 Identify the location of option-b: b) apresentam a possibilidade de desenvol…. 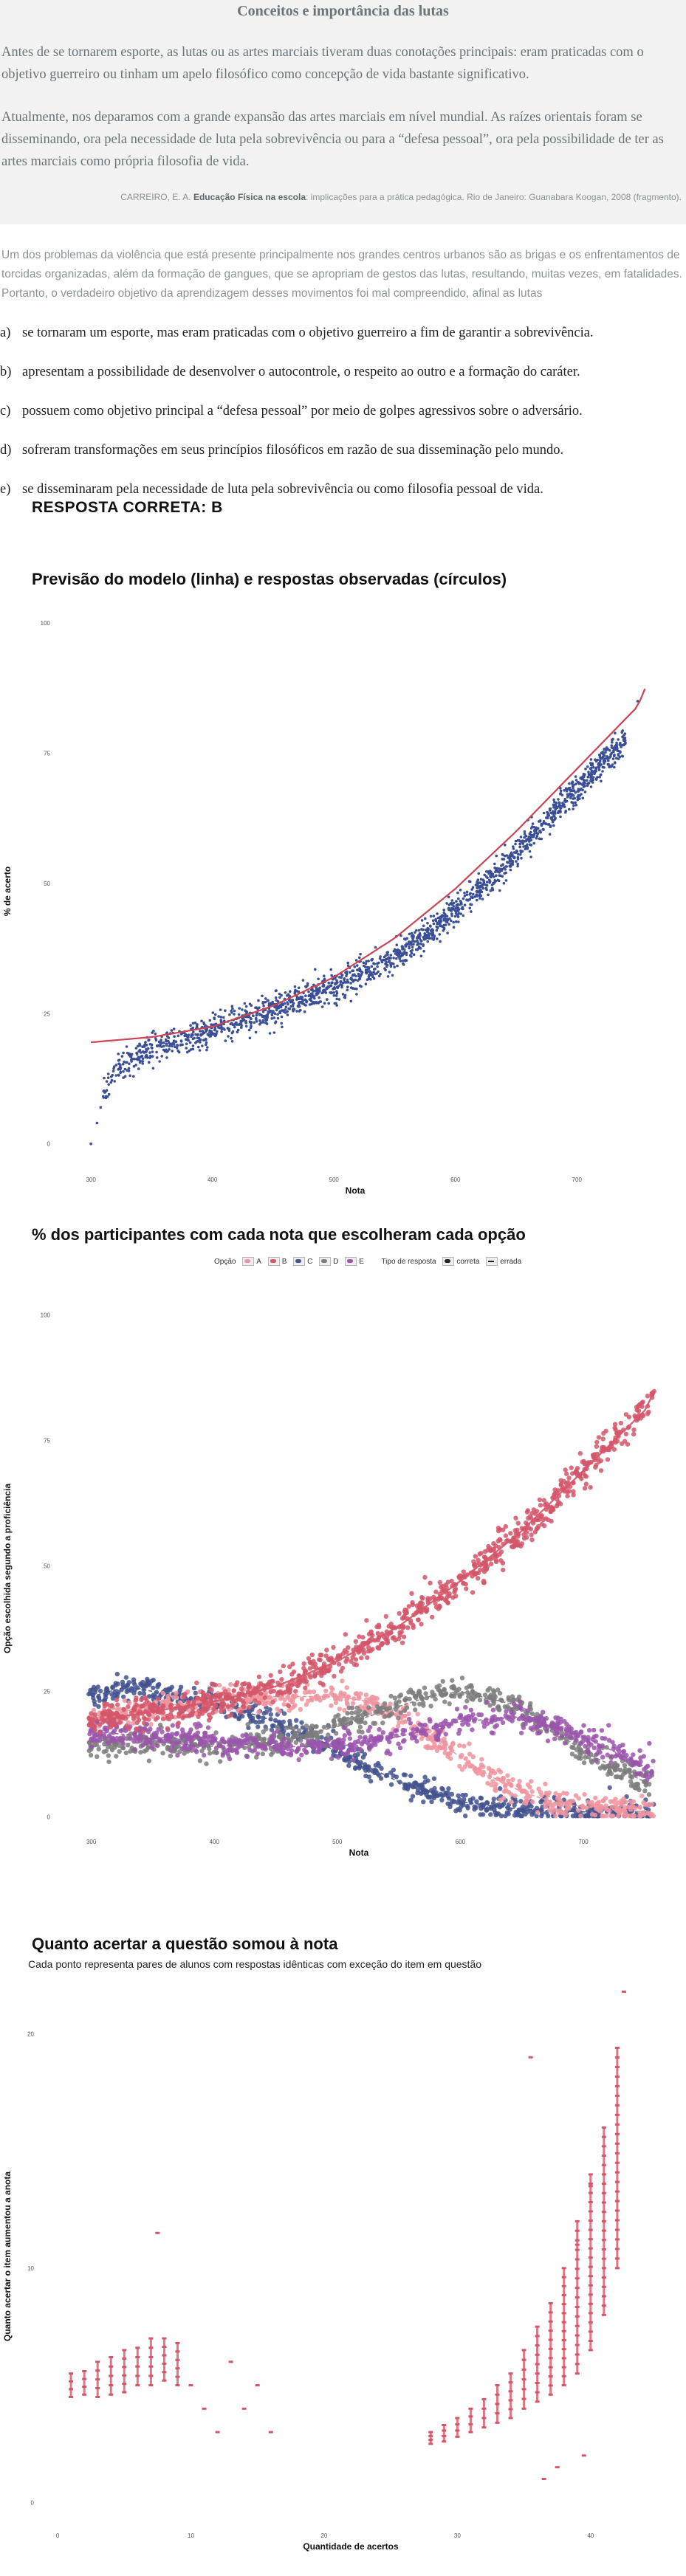
(341, 373).